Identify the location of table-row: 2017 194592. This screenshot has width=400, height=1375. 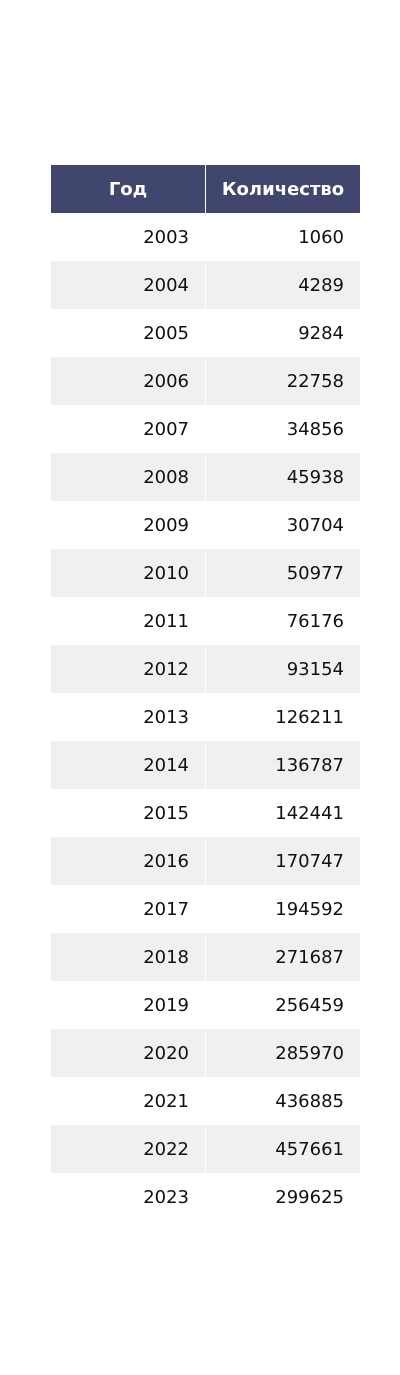
(205, 909).